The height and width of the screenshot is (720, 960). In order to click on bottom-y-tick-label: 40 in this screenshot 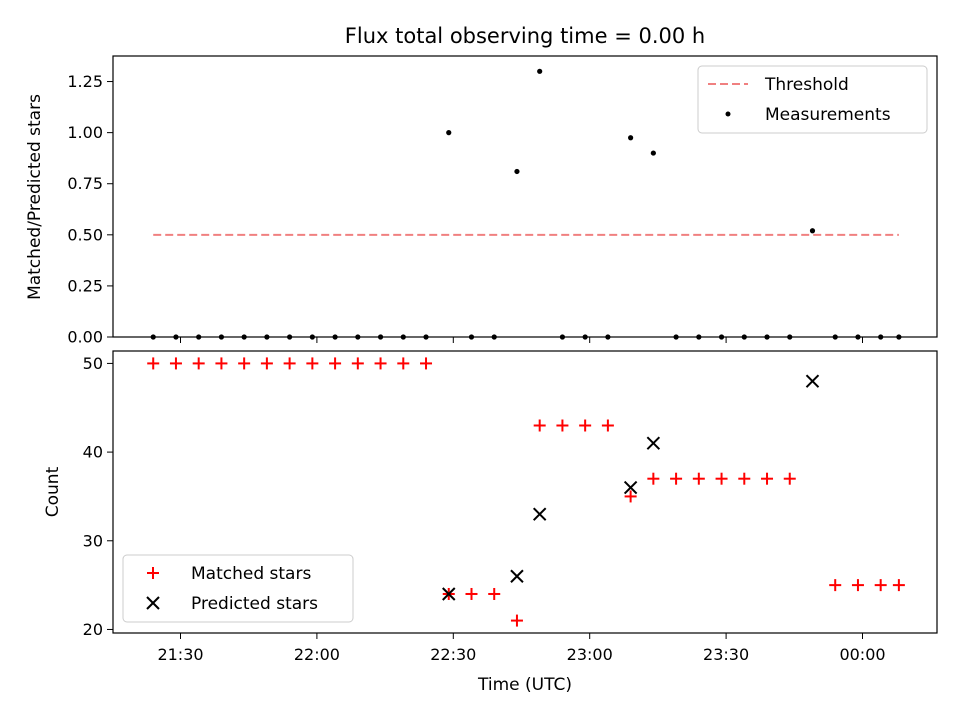, I will do `click(93, 452)`.